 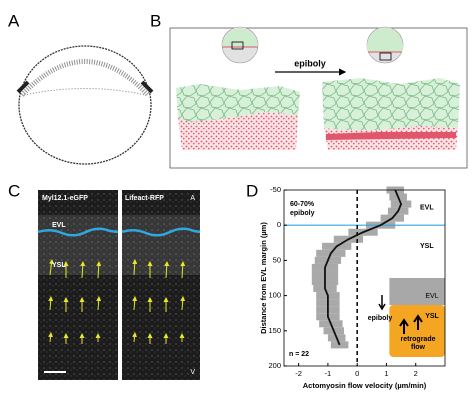 I want to click on panel-label: B, so click(x=155, y=20).